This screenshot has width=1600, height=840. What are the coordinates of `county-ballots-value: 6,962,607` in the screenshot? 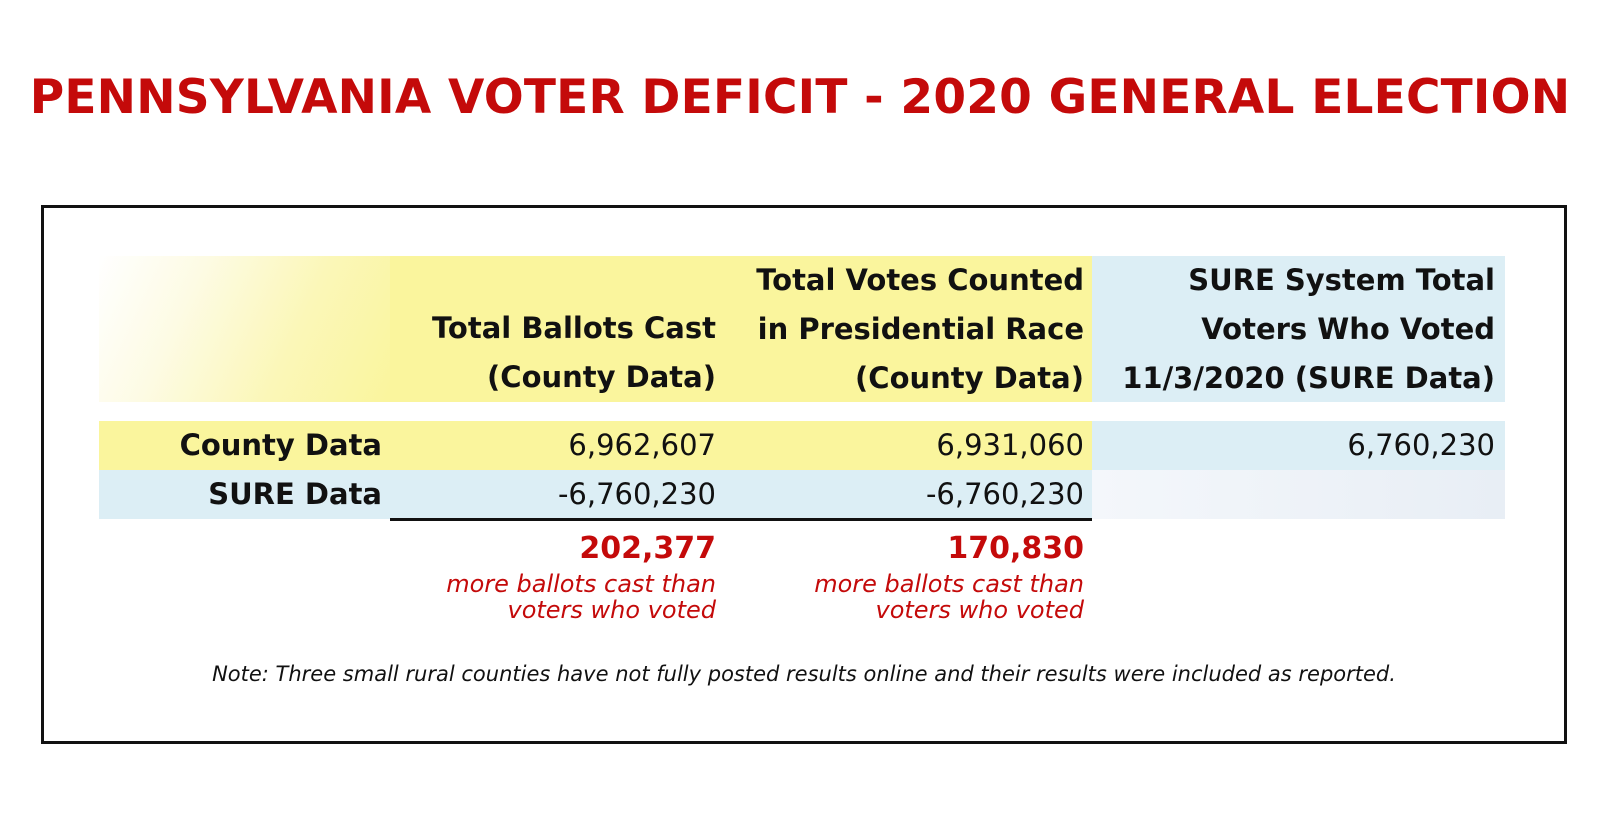 It's located at (642, 445).